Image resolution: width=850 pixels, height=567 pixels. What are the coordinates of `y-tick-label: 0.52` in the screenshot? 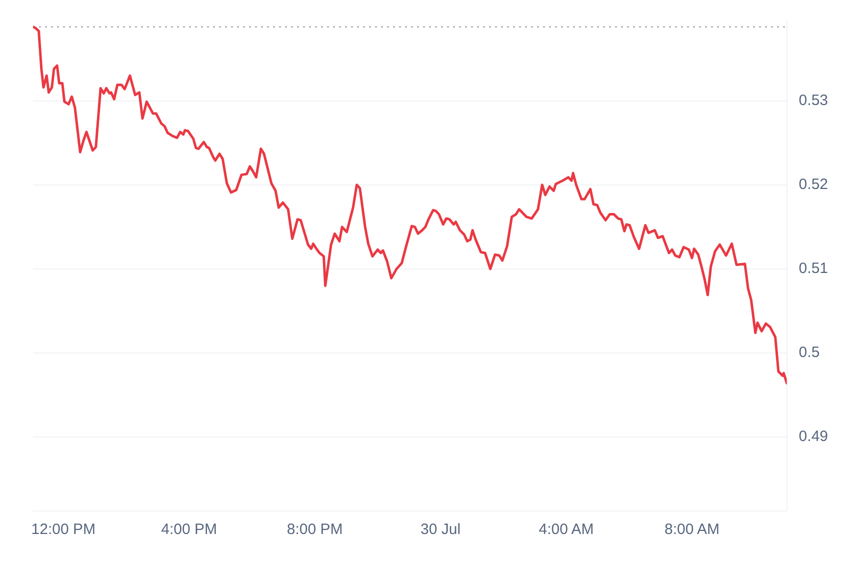 It's located at (813, 185).